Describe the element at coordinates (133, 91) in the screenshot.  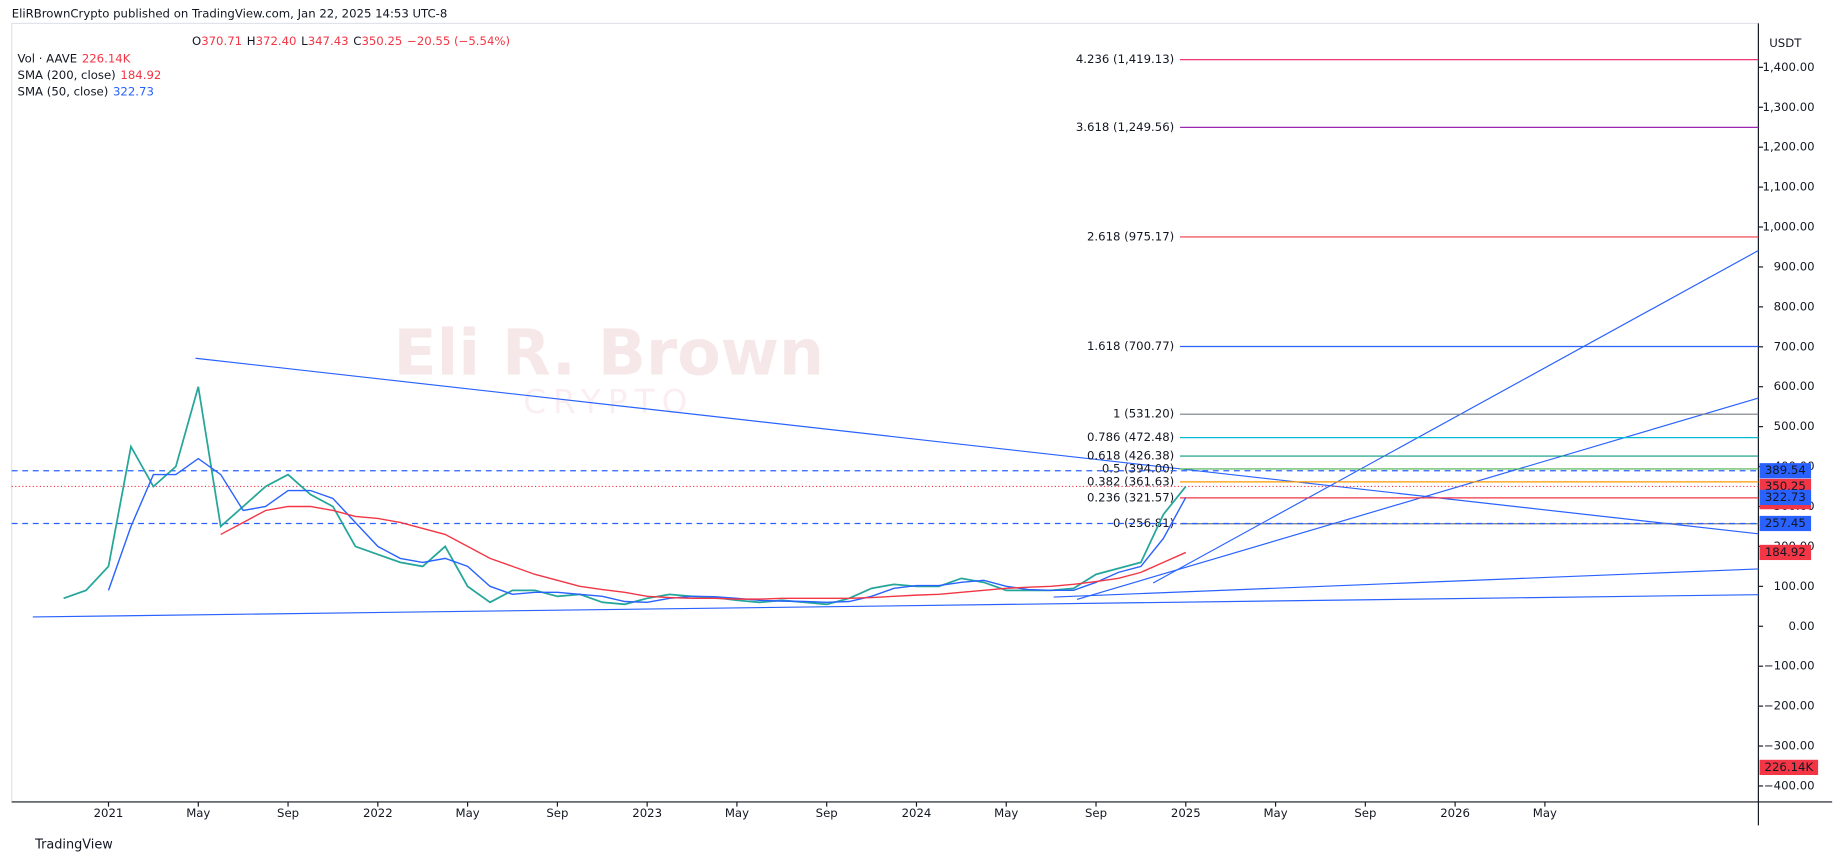
I see `legend-value: 322.73` at that location.